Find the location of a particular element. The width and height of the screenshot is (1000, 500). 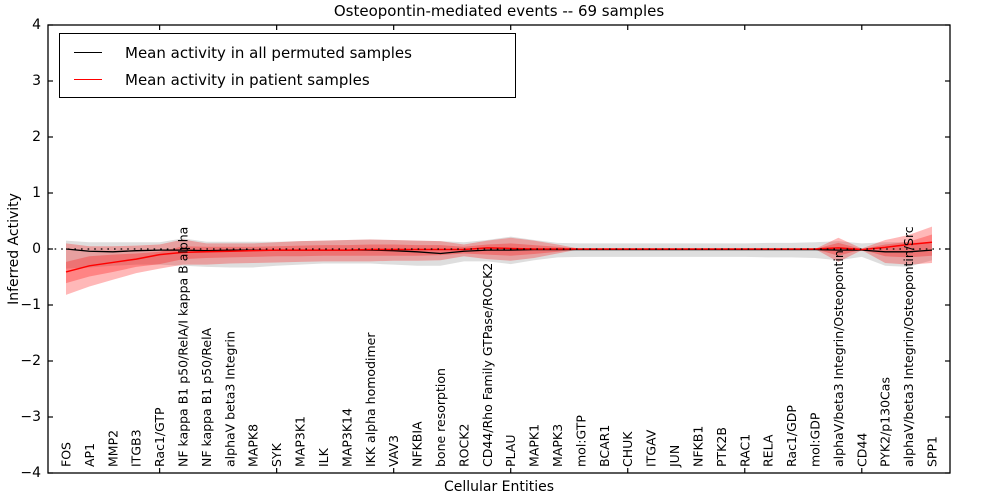

x-entity-label: ROCK2 is located at coordinates (463, 445).